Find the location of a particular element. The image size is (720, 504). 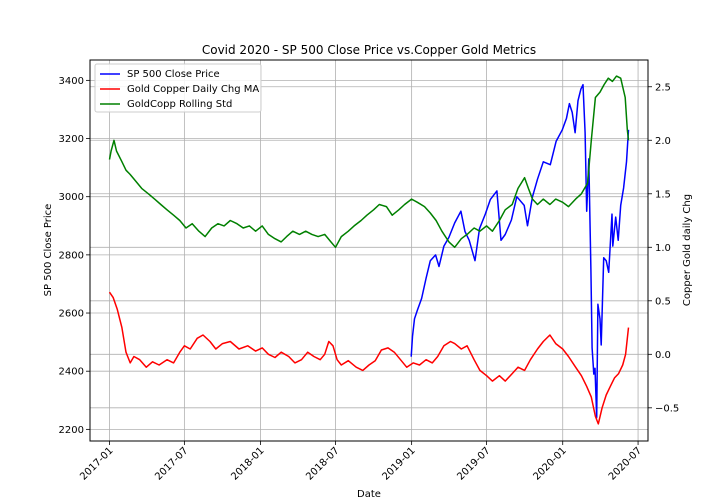

x-tick-label: 2018-01 is located at coordinates (247, 463).